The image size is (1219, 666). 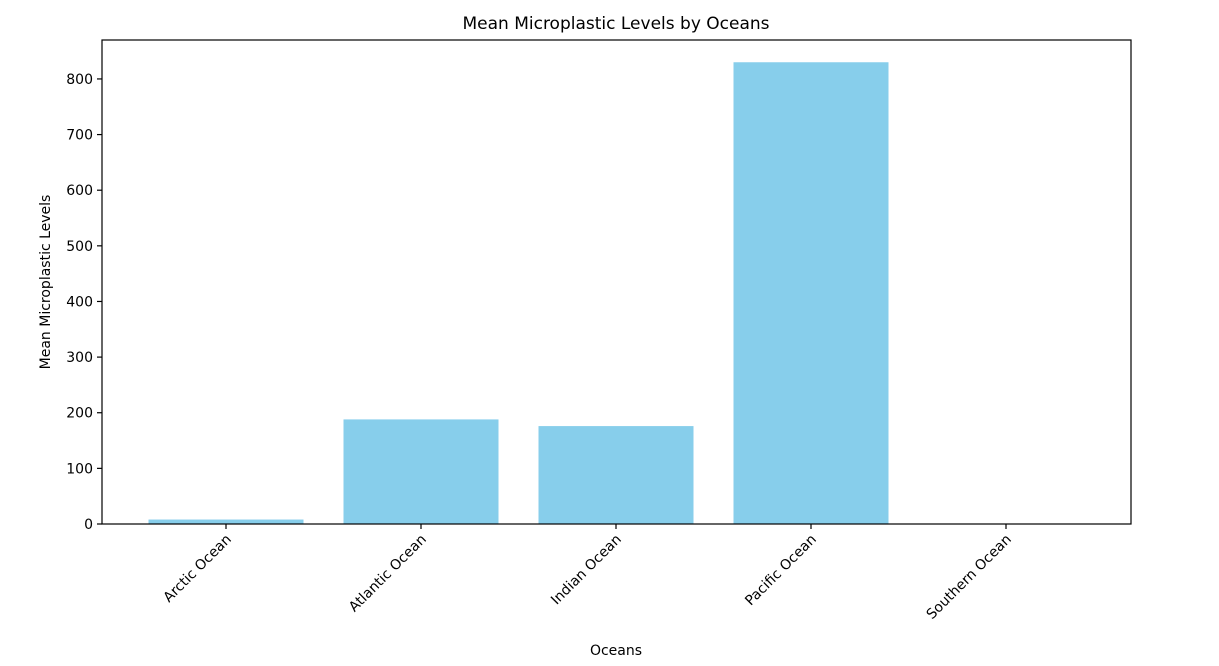 What do you see at coordinates (79, 358) in the screenshot?
I see `y-tick-label: 300` at bounding box center [79, 358].